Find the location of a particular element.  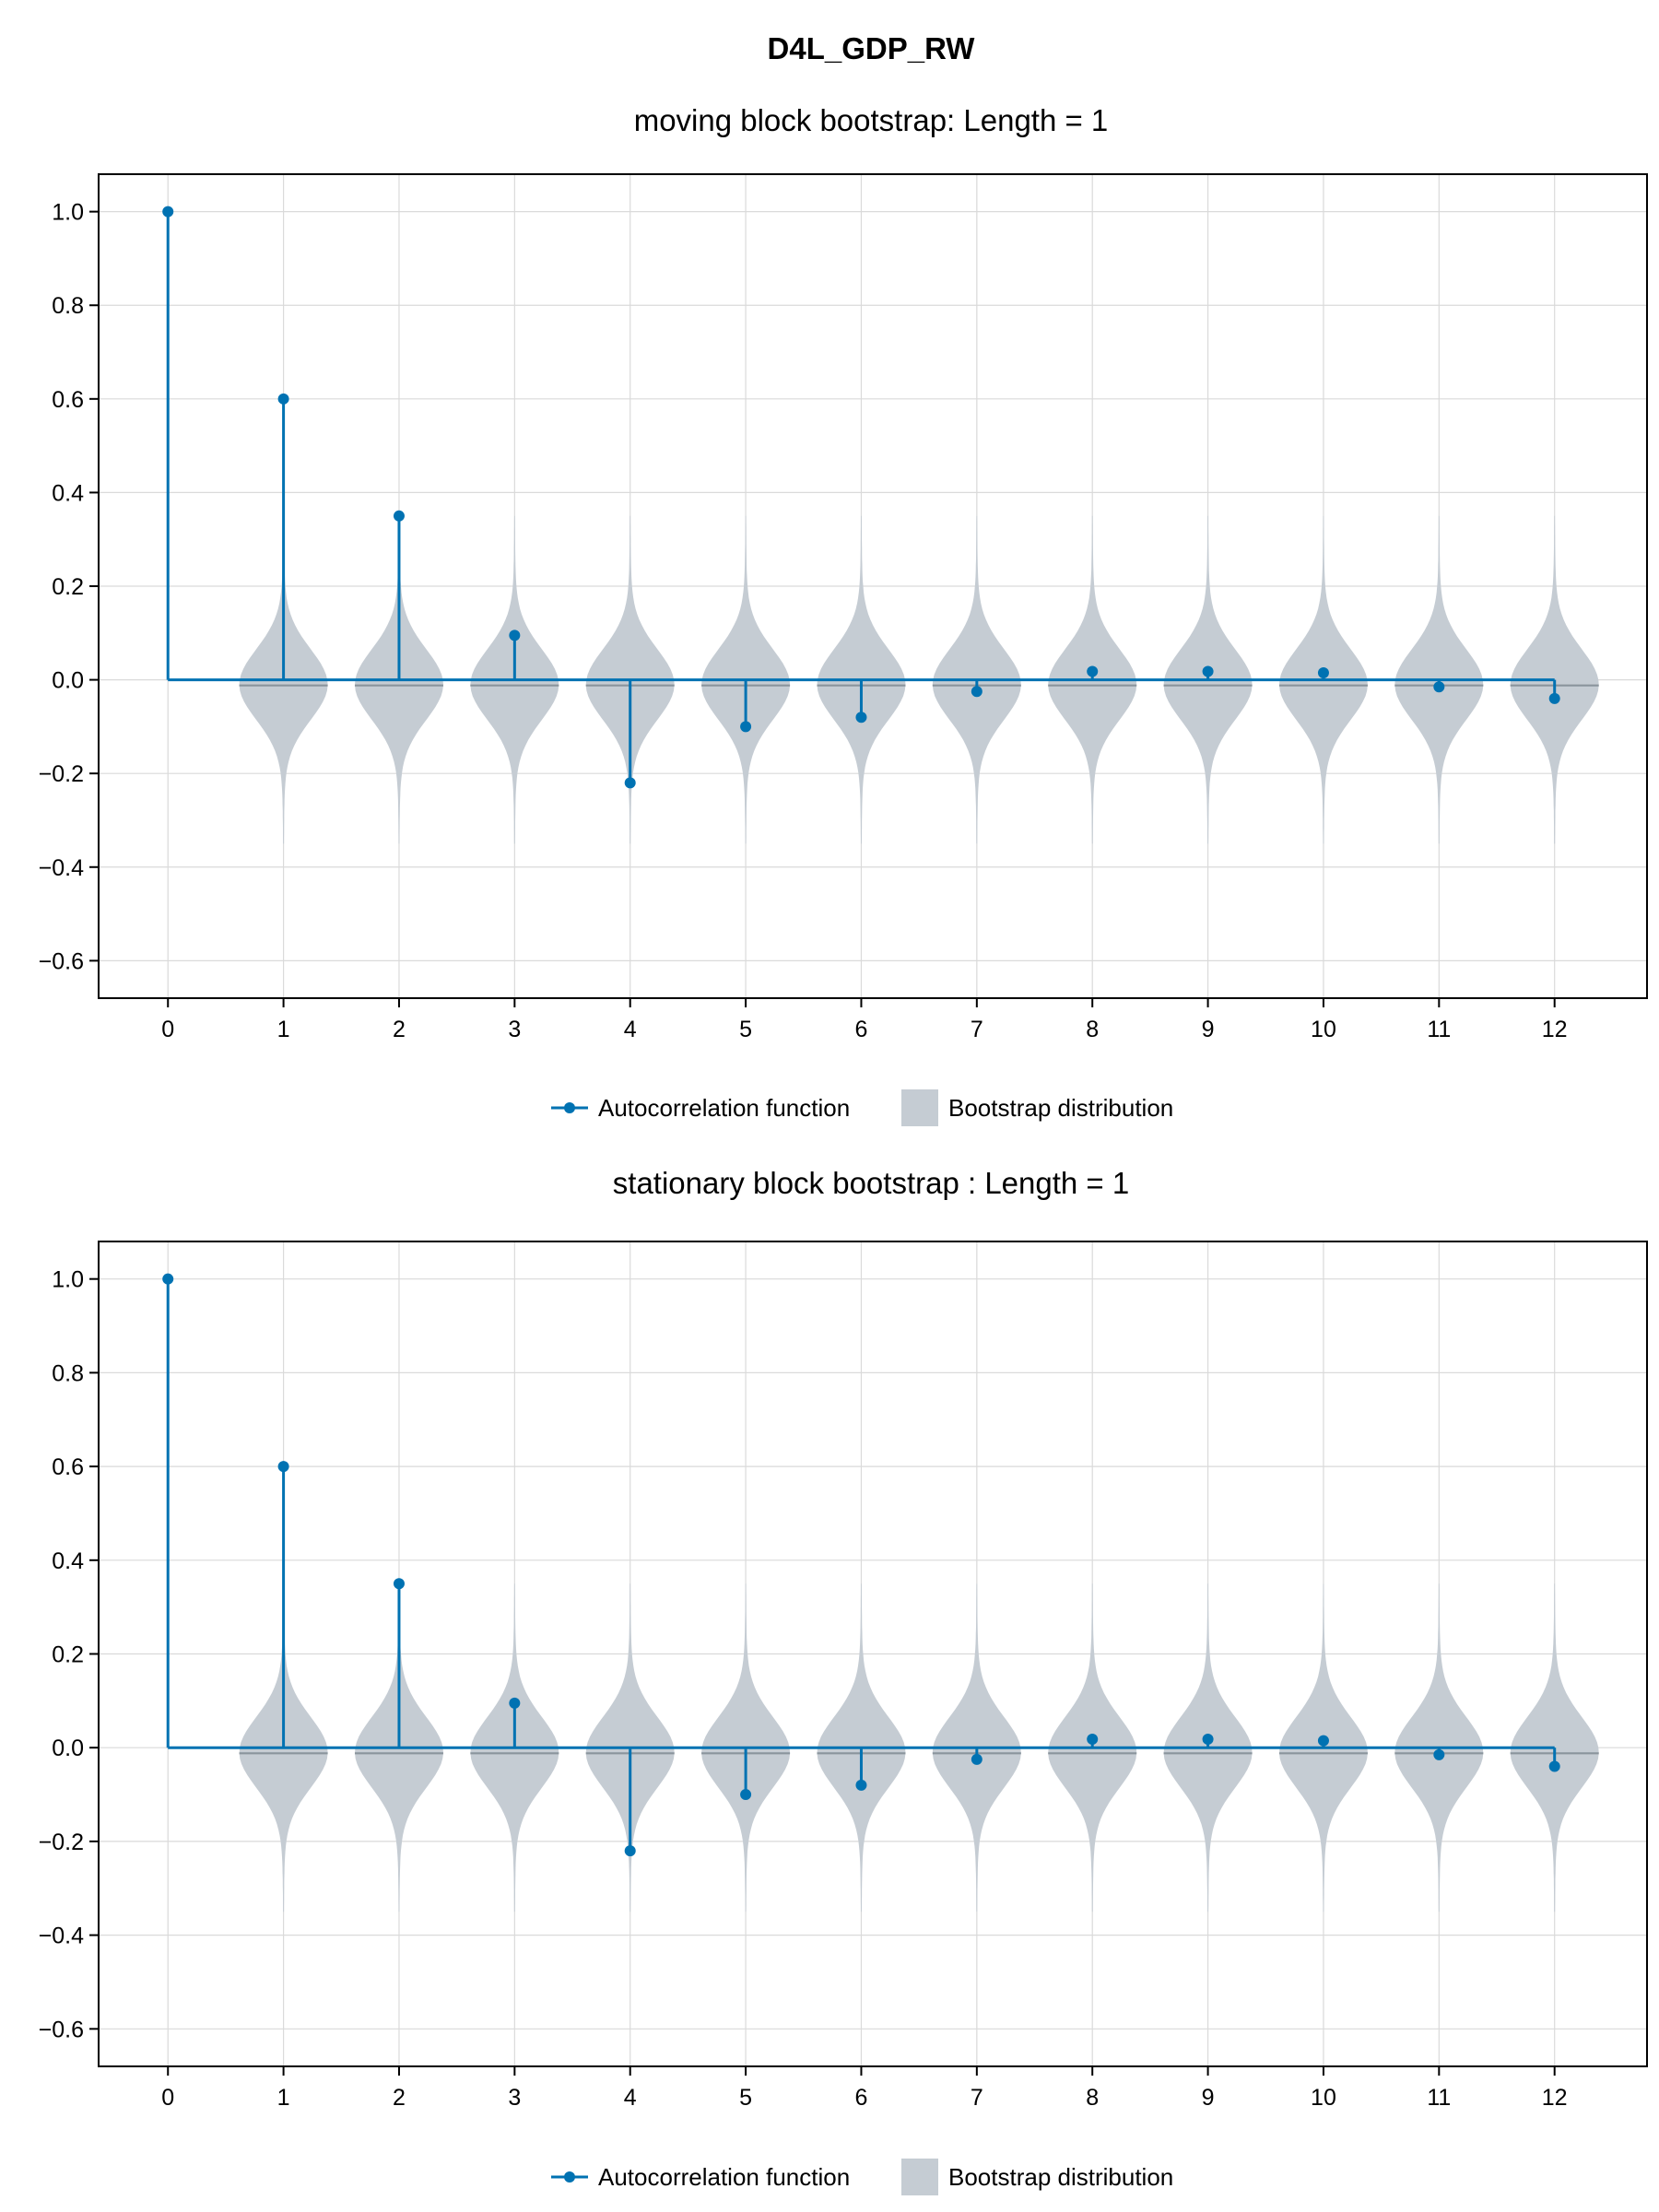

chart-title: moving block bootstrap: Length = 1 is located at coordinates (871, 120).